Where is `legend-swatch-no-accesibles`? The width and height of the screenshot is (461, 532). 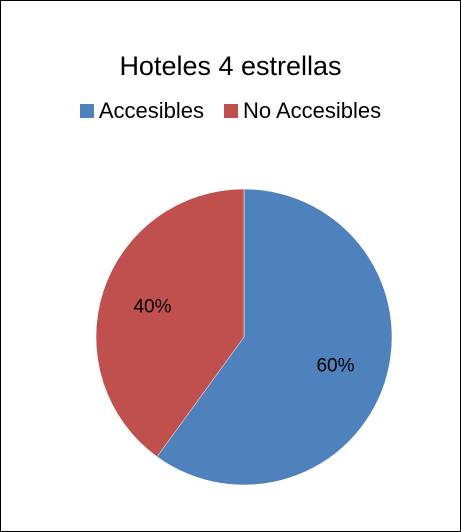
legend-swatch-no-accesibles is located at coordinates (230, 111).